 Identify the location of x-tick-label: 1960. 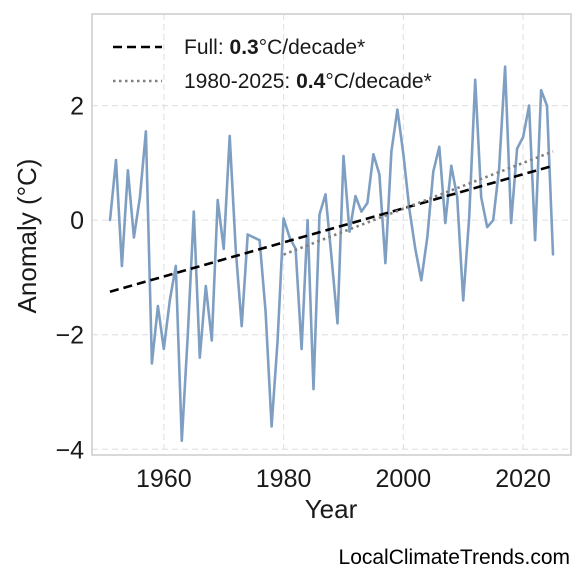
(164, 479).